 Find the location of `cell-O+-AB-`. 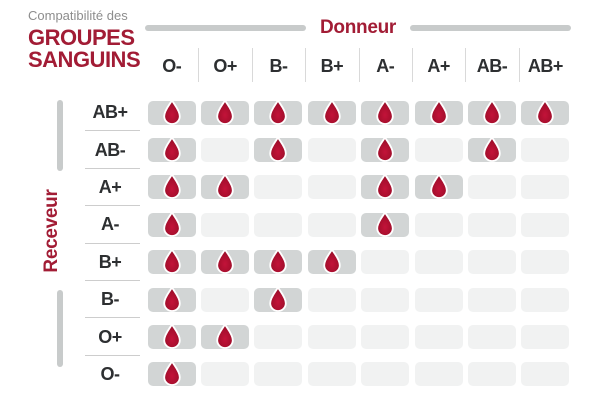

cell-O+-AB- is located at coordinates (491, 337).